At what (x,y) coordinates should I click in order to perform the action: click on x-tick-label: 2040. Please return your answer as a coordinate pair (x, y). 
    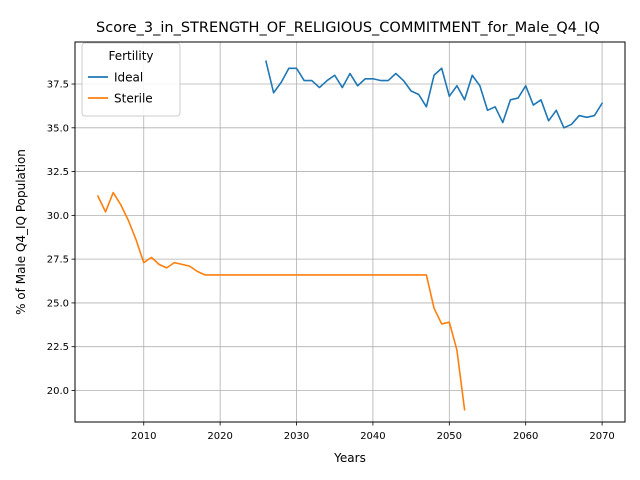
    Looking at the image, I should click on (372, 436).